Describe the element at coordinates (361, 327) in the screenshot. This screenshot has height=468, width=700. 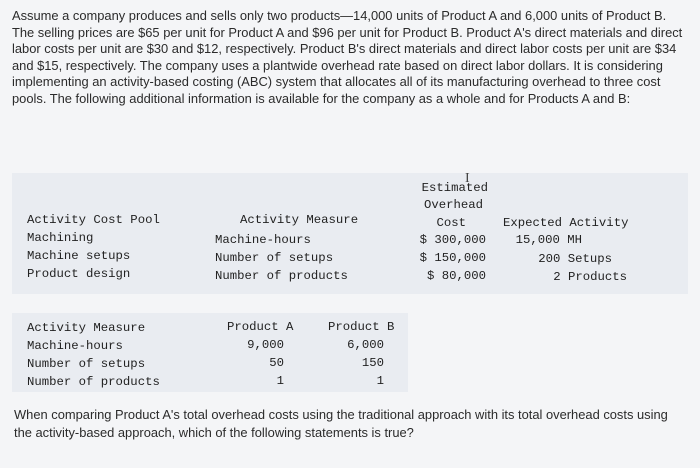
I see `header-product-b: Product B` at that location.